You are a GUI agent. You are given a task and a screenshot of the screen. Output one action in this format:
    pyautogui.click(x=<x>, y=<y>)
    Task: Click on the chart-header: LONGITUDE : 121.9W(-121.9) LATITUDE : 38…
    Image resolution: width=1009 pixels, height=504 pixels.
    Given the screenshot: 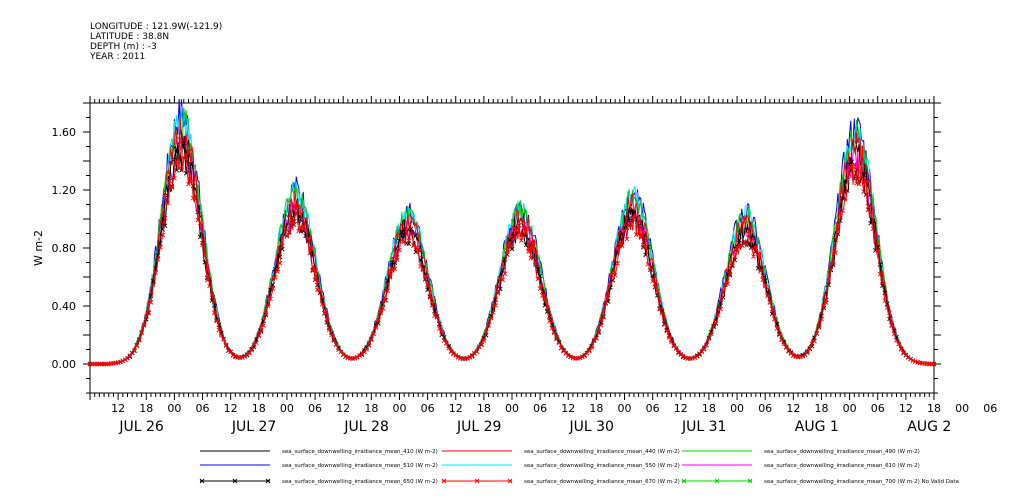 What is the action you would take?
    pyautogui.click(x=156, y=42)
    